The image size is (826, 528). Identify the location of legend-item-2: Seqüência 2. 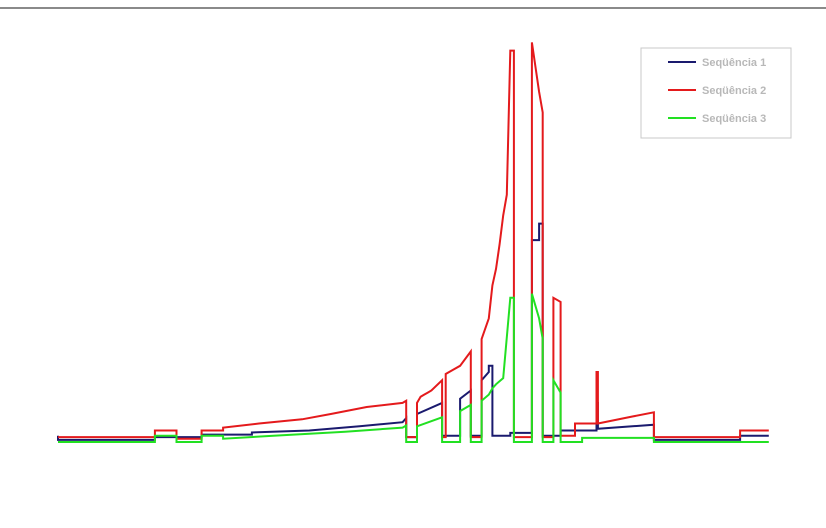
(717, 91).